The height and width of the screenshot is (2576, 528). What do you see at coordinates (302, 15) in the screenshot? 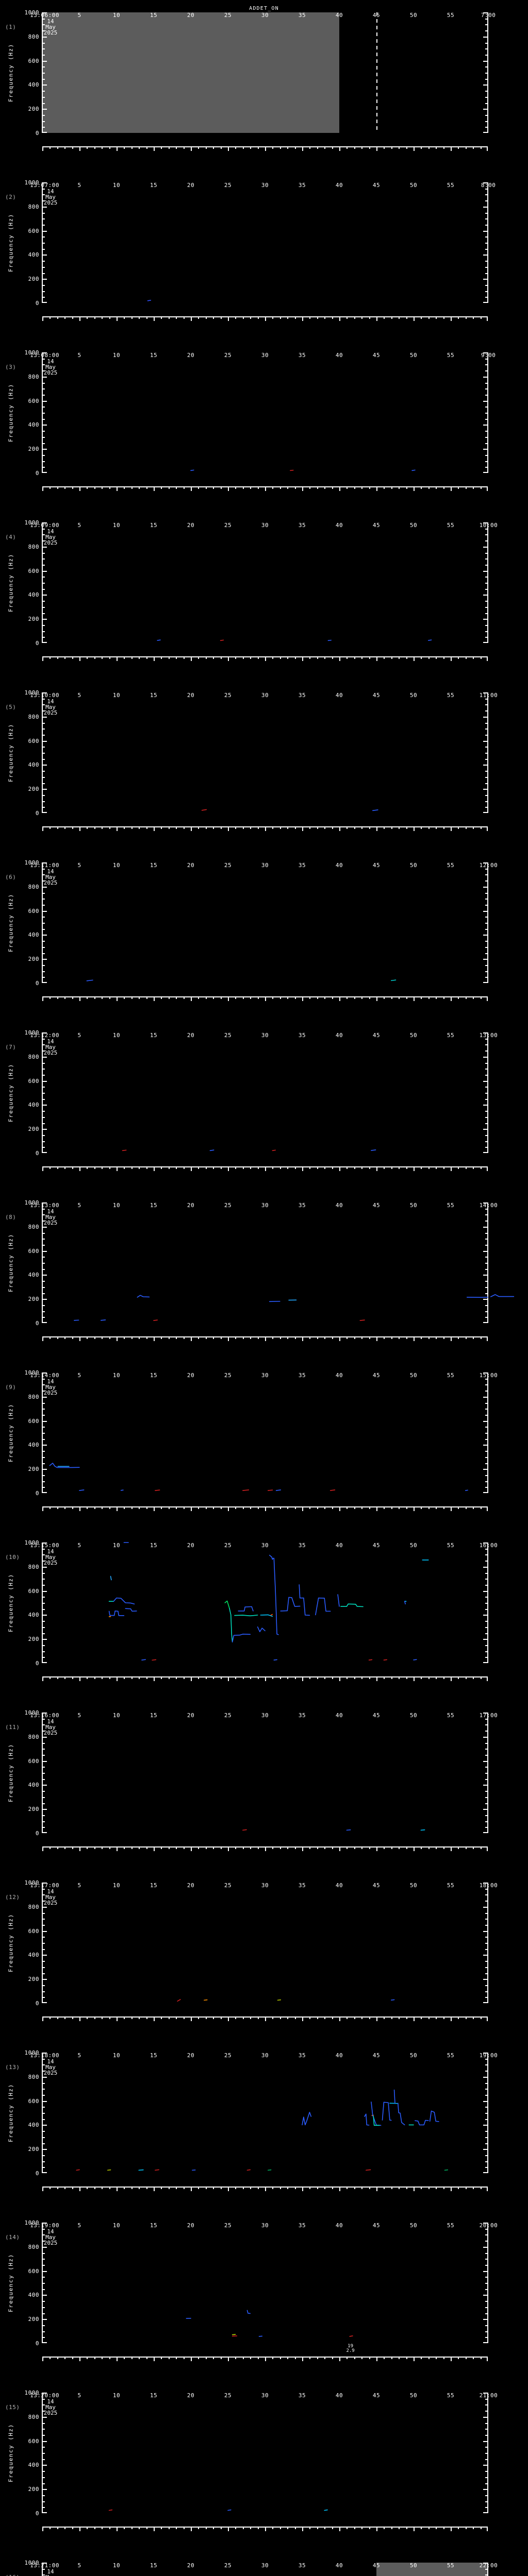
I see `x-tick-label: 35` at bounding box center [302, 15].